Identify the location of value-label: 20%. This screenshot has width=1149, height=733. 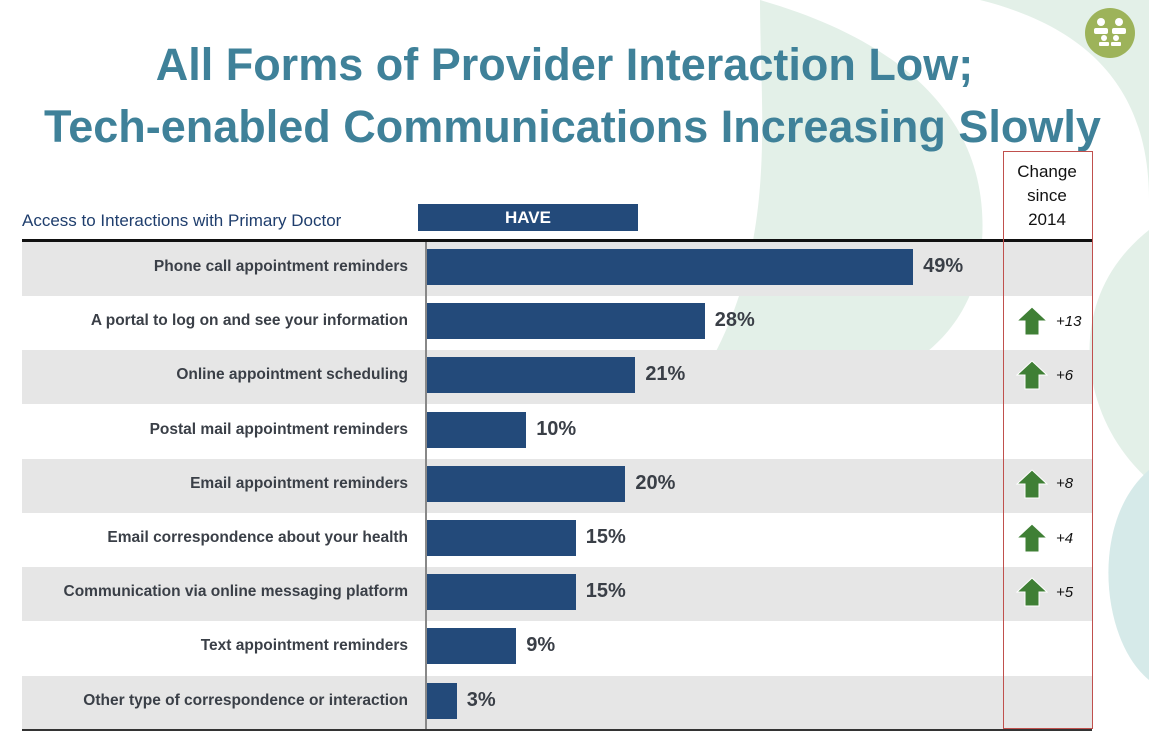
(655, 482).